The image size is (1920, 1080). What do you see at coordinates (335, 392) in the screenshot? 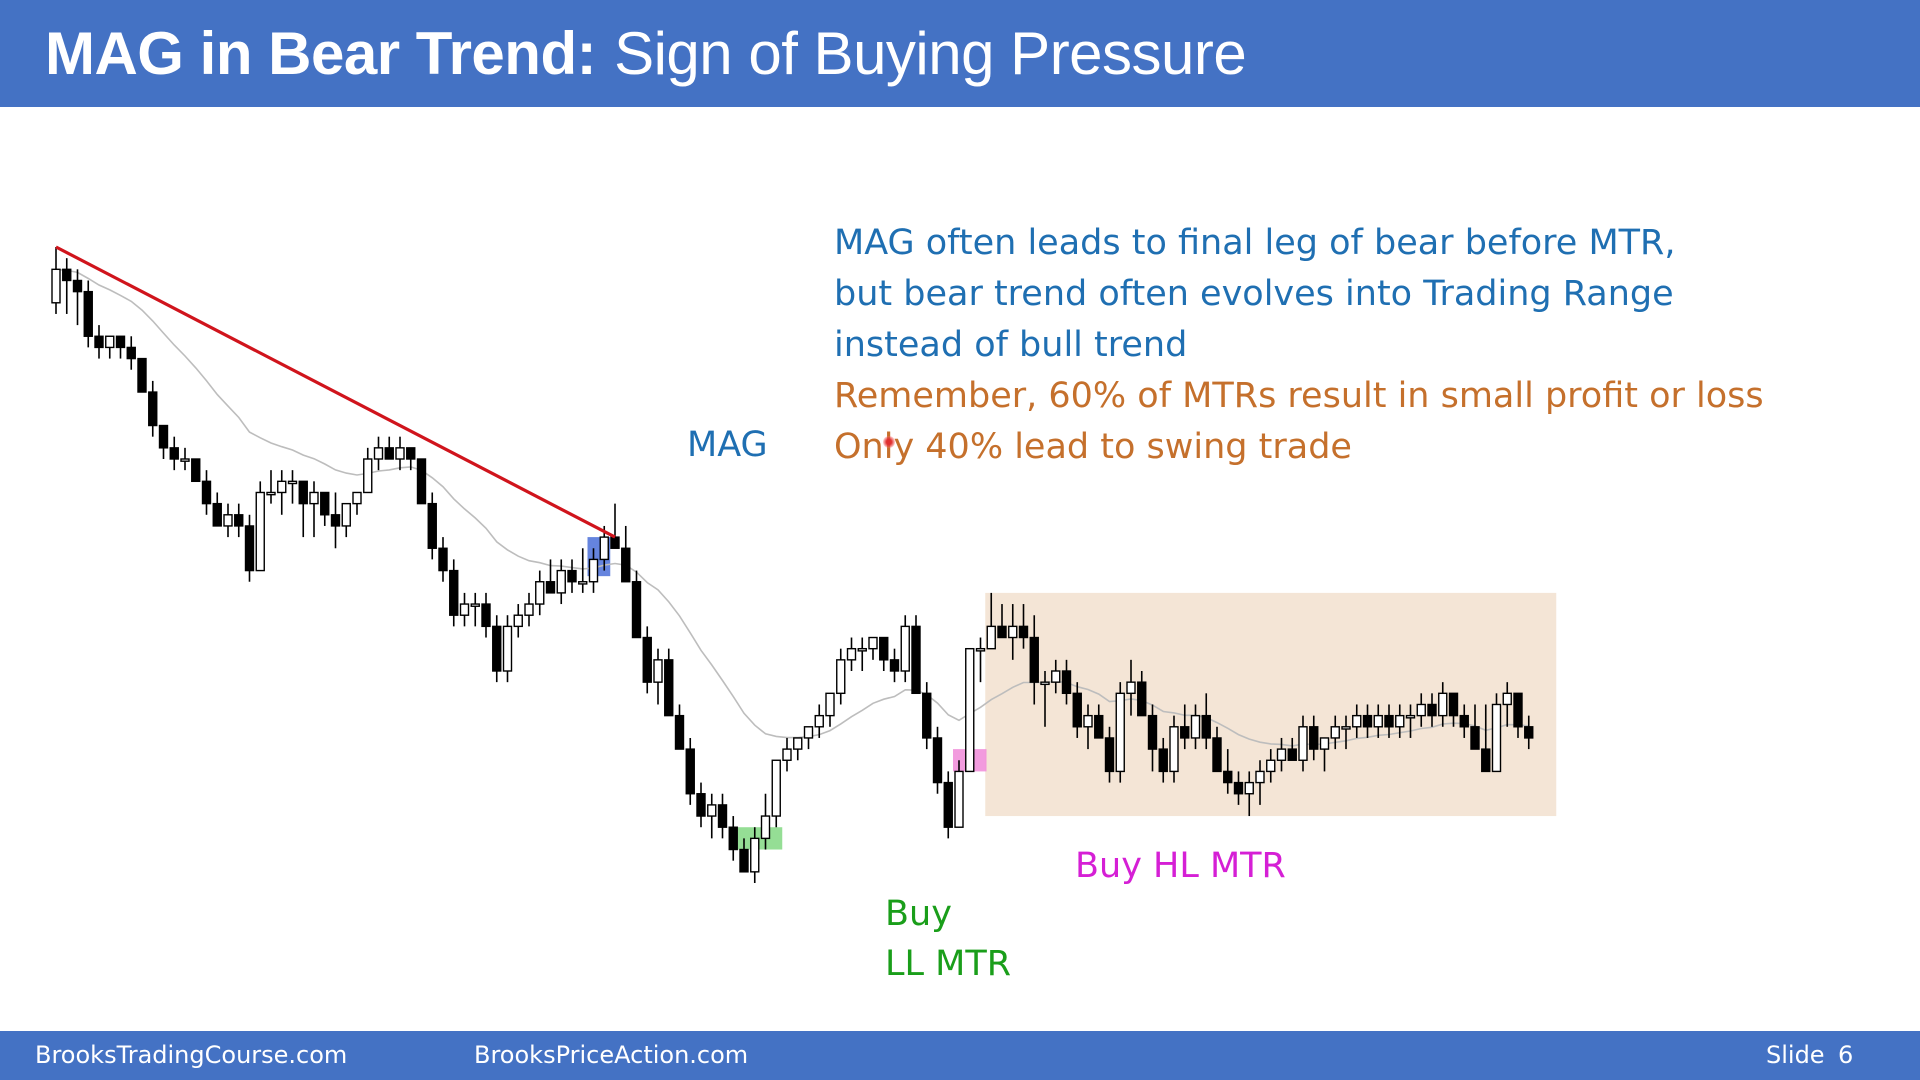
I see `bear-trendline` at bounding box center [335, 392].